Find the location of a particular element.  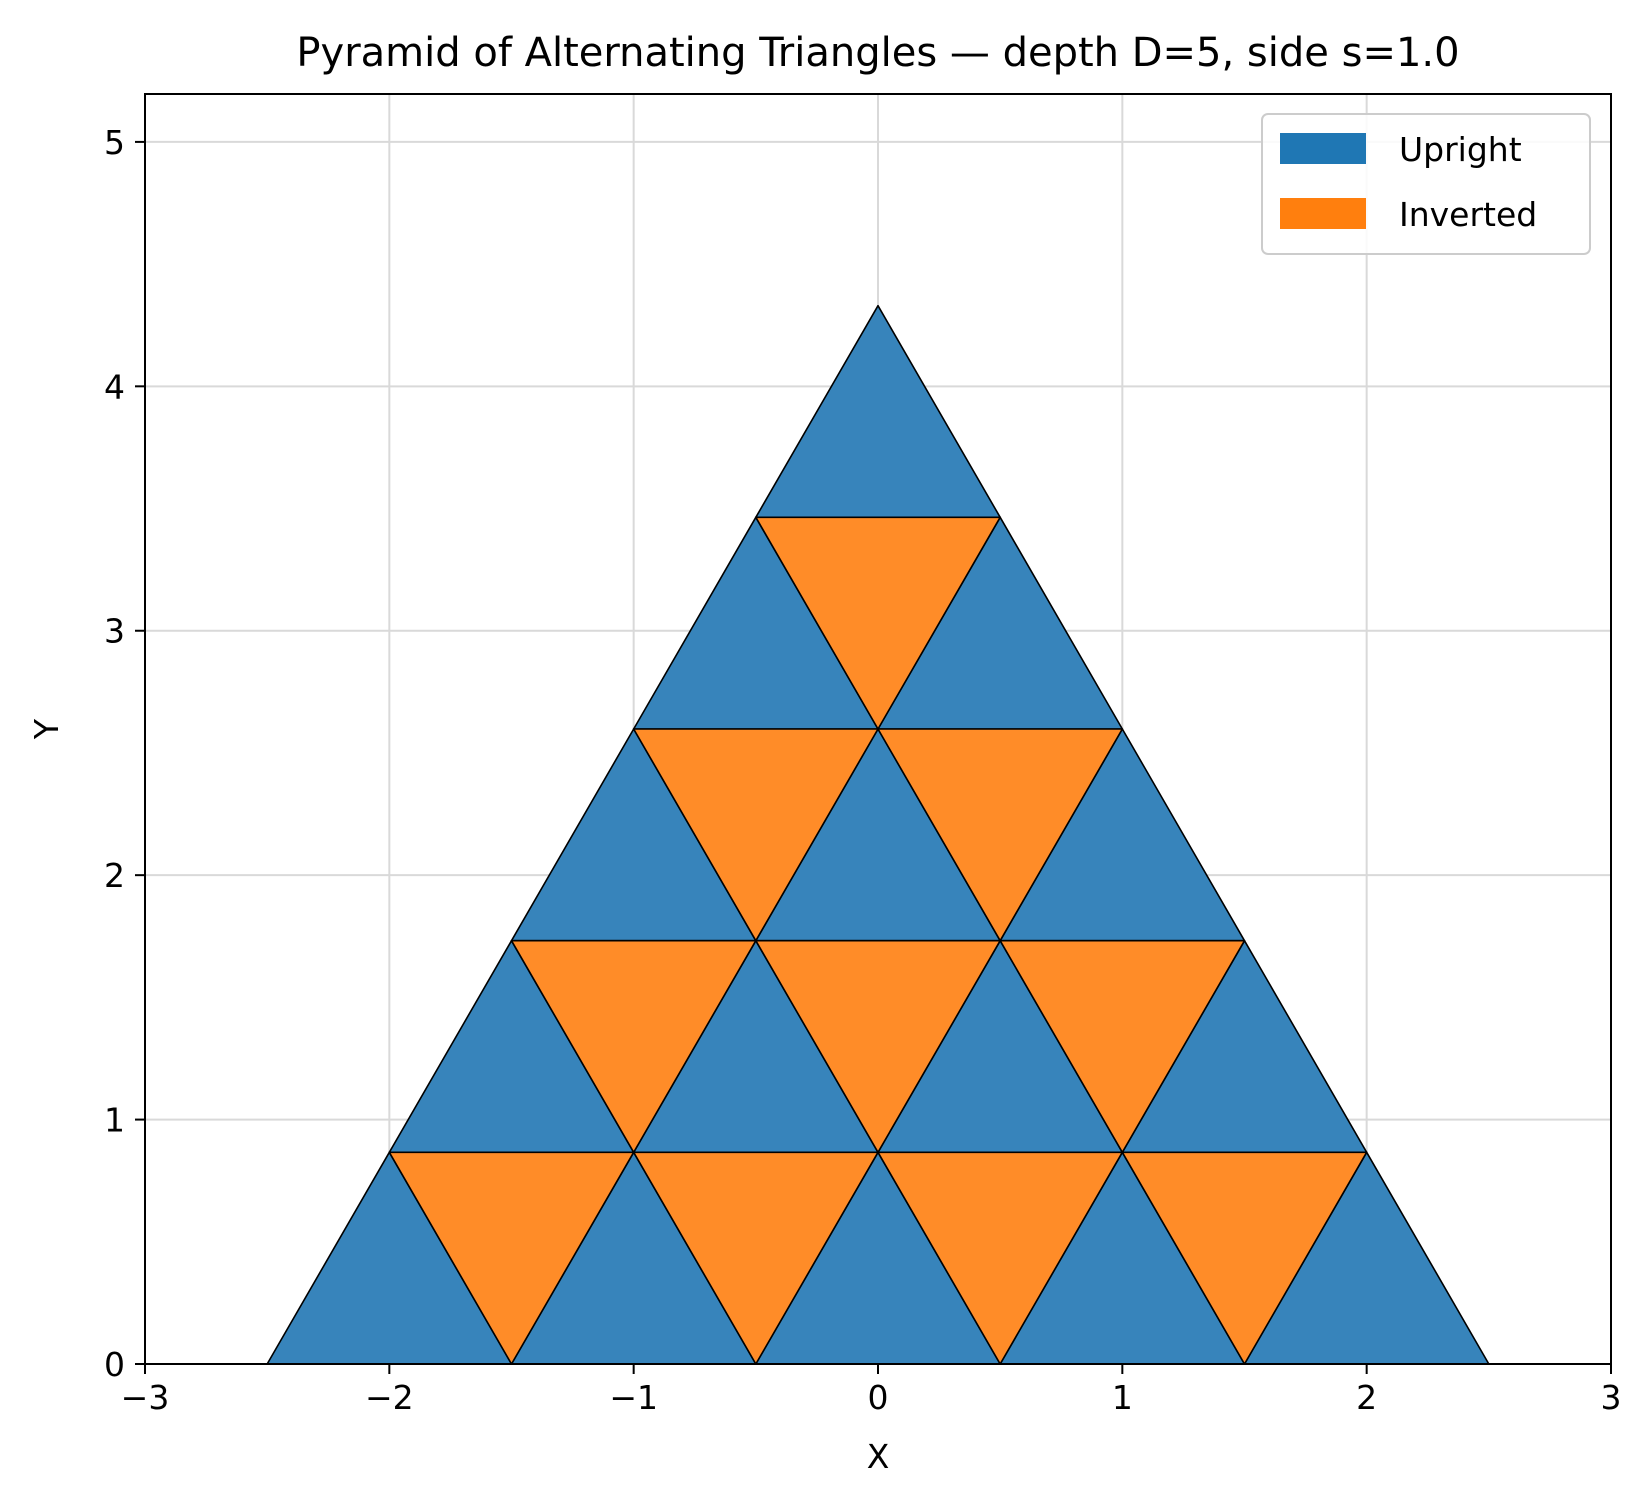

y-tick-label: 5 is located at coordinates (114, 142).